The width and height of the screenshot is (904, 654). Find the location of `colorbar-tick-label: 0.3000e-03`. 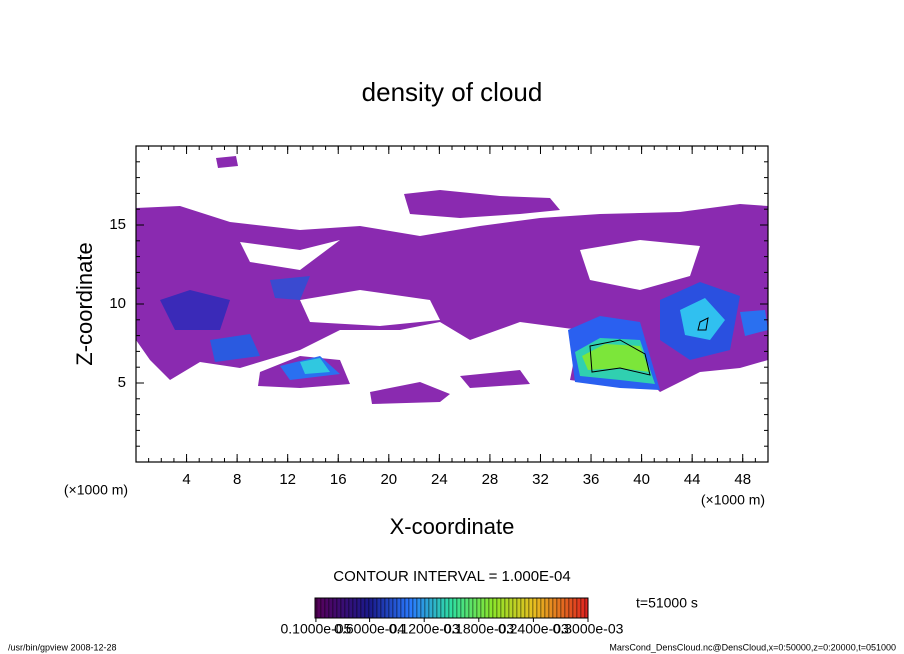

colorbar-tick-label: 0.3000e-03 is located at coordinates (588, 629).